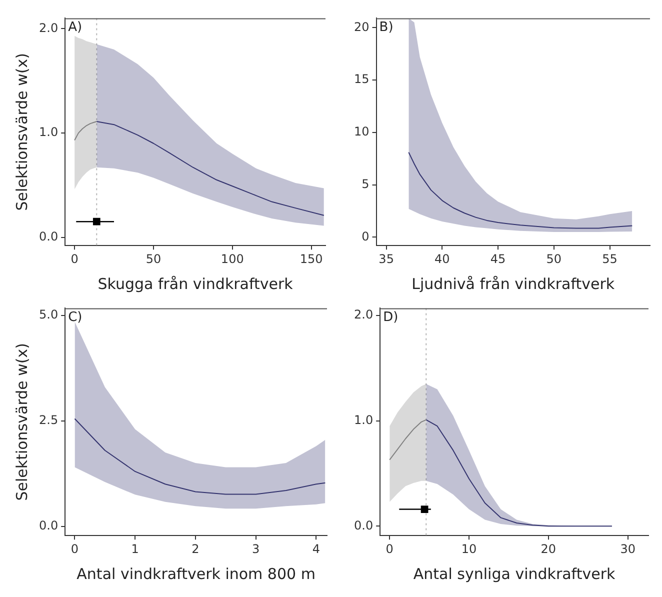 This screenshot has height=597, width=662. What do you see at coordinates (362, 79) in the screenshot?
I see `y-tick-label: 15` at bounding box center [362, 79].